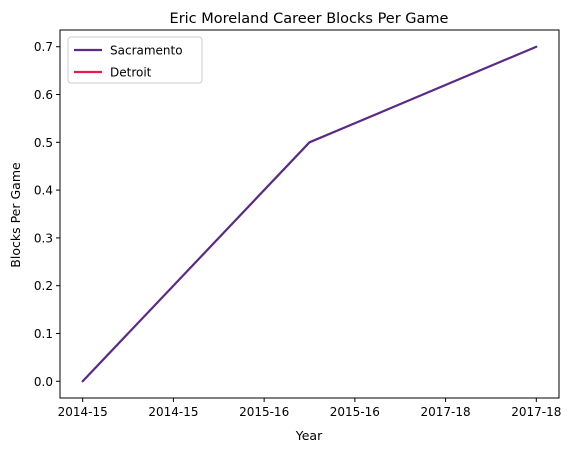 The image size is (573, 458). I want to click on legend-label-0: Sacramento, so click(146, 51).